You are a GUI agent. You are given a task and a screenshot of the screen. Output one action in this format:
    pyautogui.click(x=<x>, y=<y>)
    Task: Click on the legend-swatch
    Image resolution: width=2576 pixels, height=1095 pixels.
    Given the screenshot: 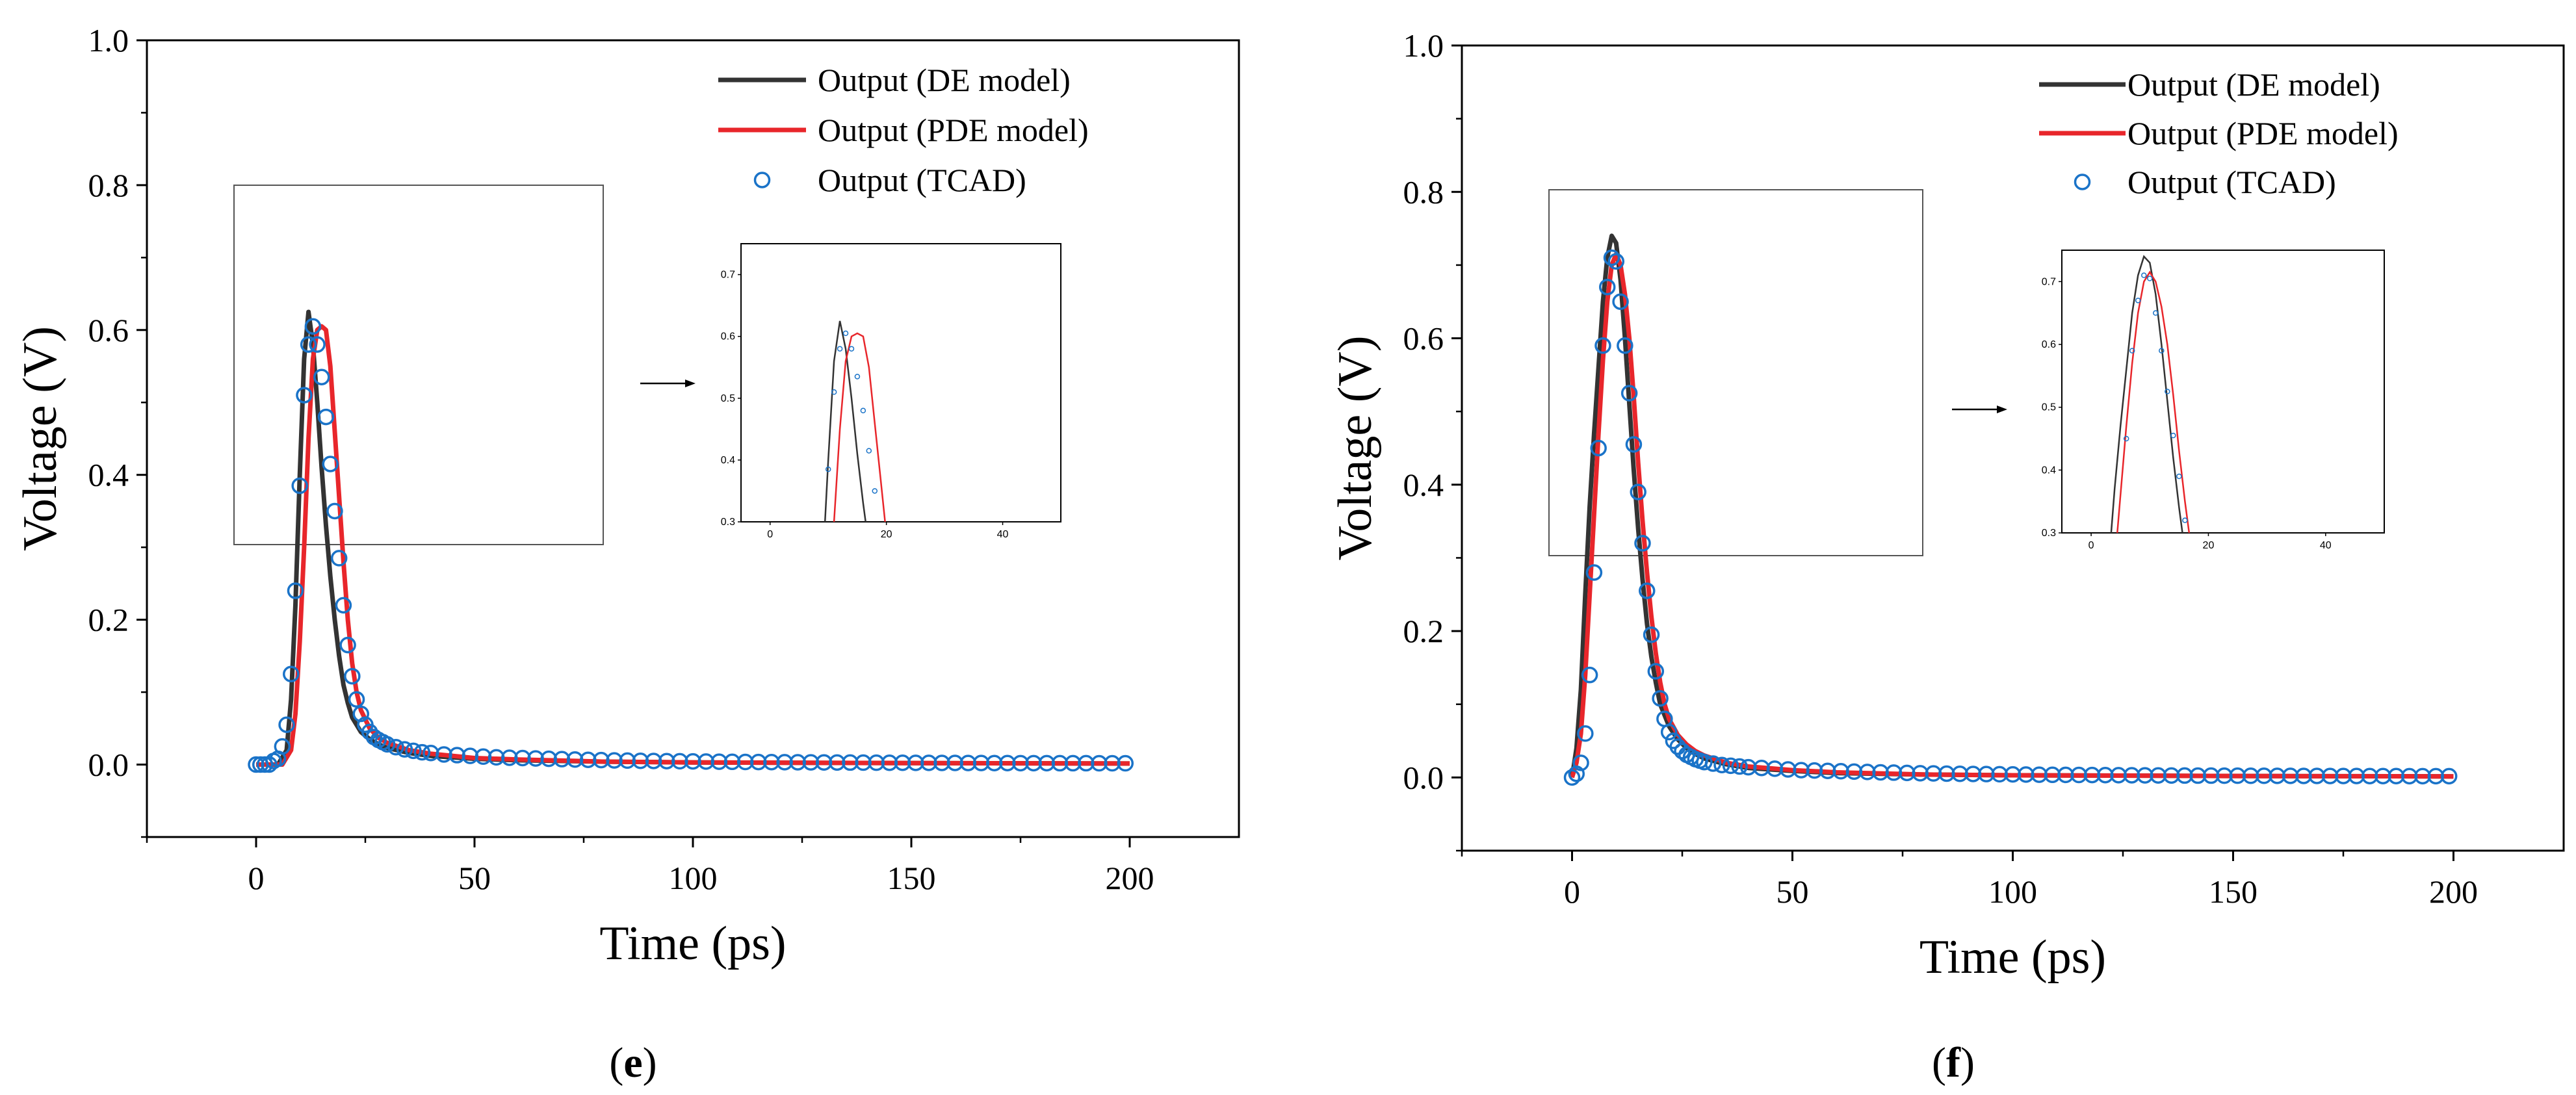 What is the action you would take?
    pyautogui.click(x=2082, y=182)
    